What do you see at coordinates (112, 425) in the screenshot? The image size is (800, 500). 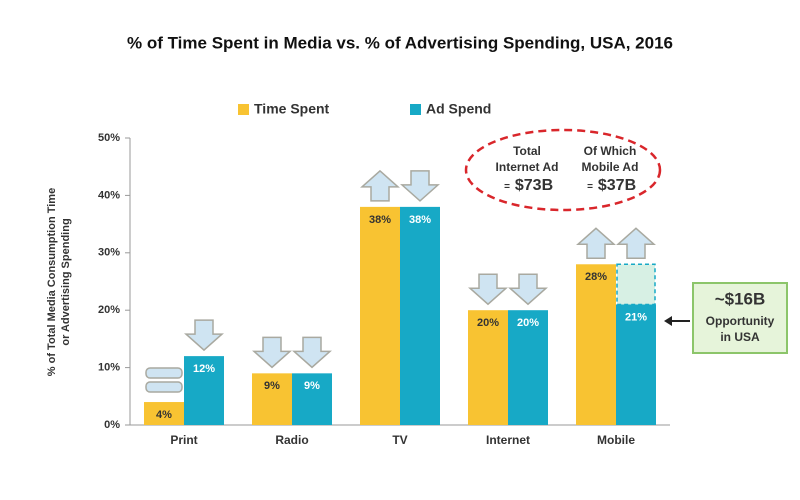 I see `y-tick-label: 0%` at bounding box center [112, 425].